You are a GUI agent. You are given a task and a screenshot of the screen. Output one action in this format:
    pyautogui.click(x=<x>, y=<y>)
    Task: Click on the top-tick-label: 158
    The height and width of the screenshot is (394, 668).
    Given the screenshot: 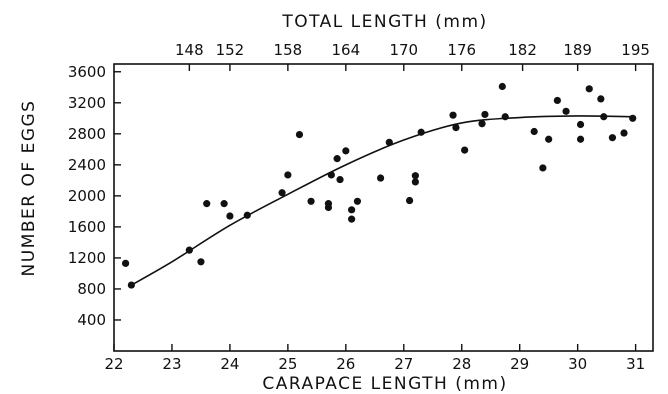 What is the action you would take?
    pyautogui.click(x=288, y=50)
    